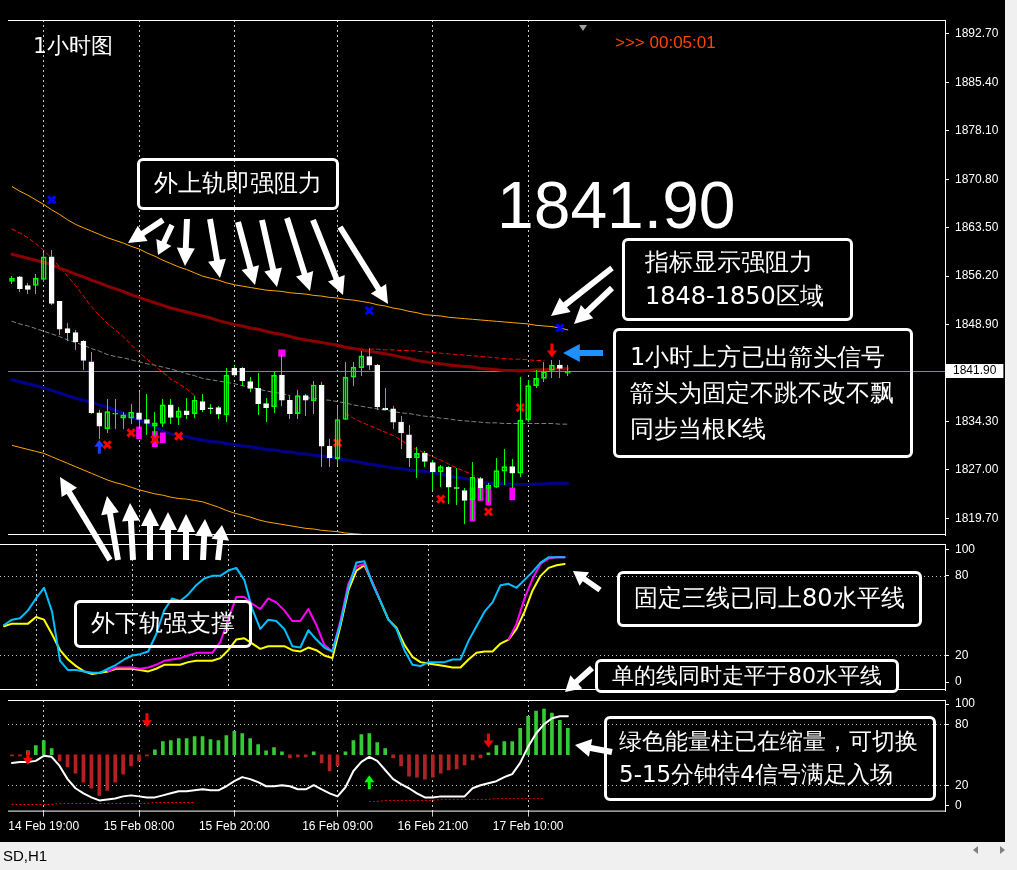 The width and height of the screenshot is (1017, 870). I want to click on text: >>> 00:05:01, so click(665, 43).